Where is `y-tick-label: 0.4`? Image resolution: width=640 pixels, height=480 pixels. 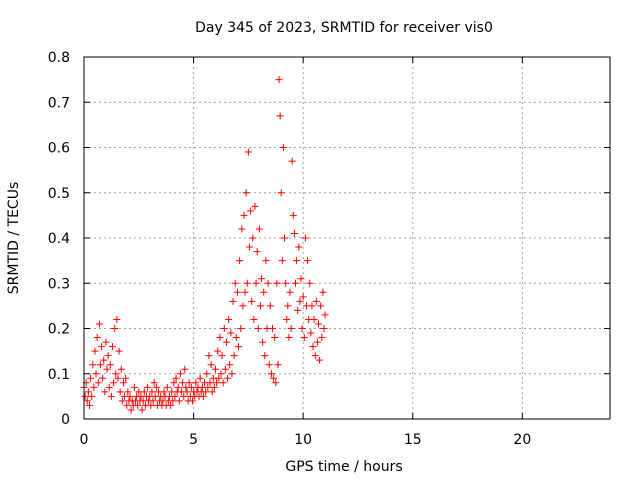 y-tick-label: 0.4 is located at coordinates (59, 239).